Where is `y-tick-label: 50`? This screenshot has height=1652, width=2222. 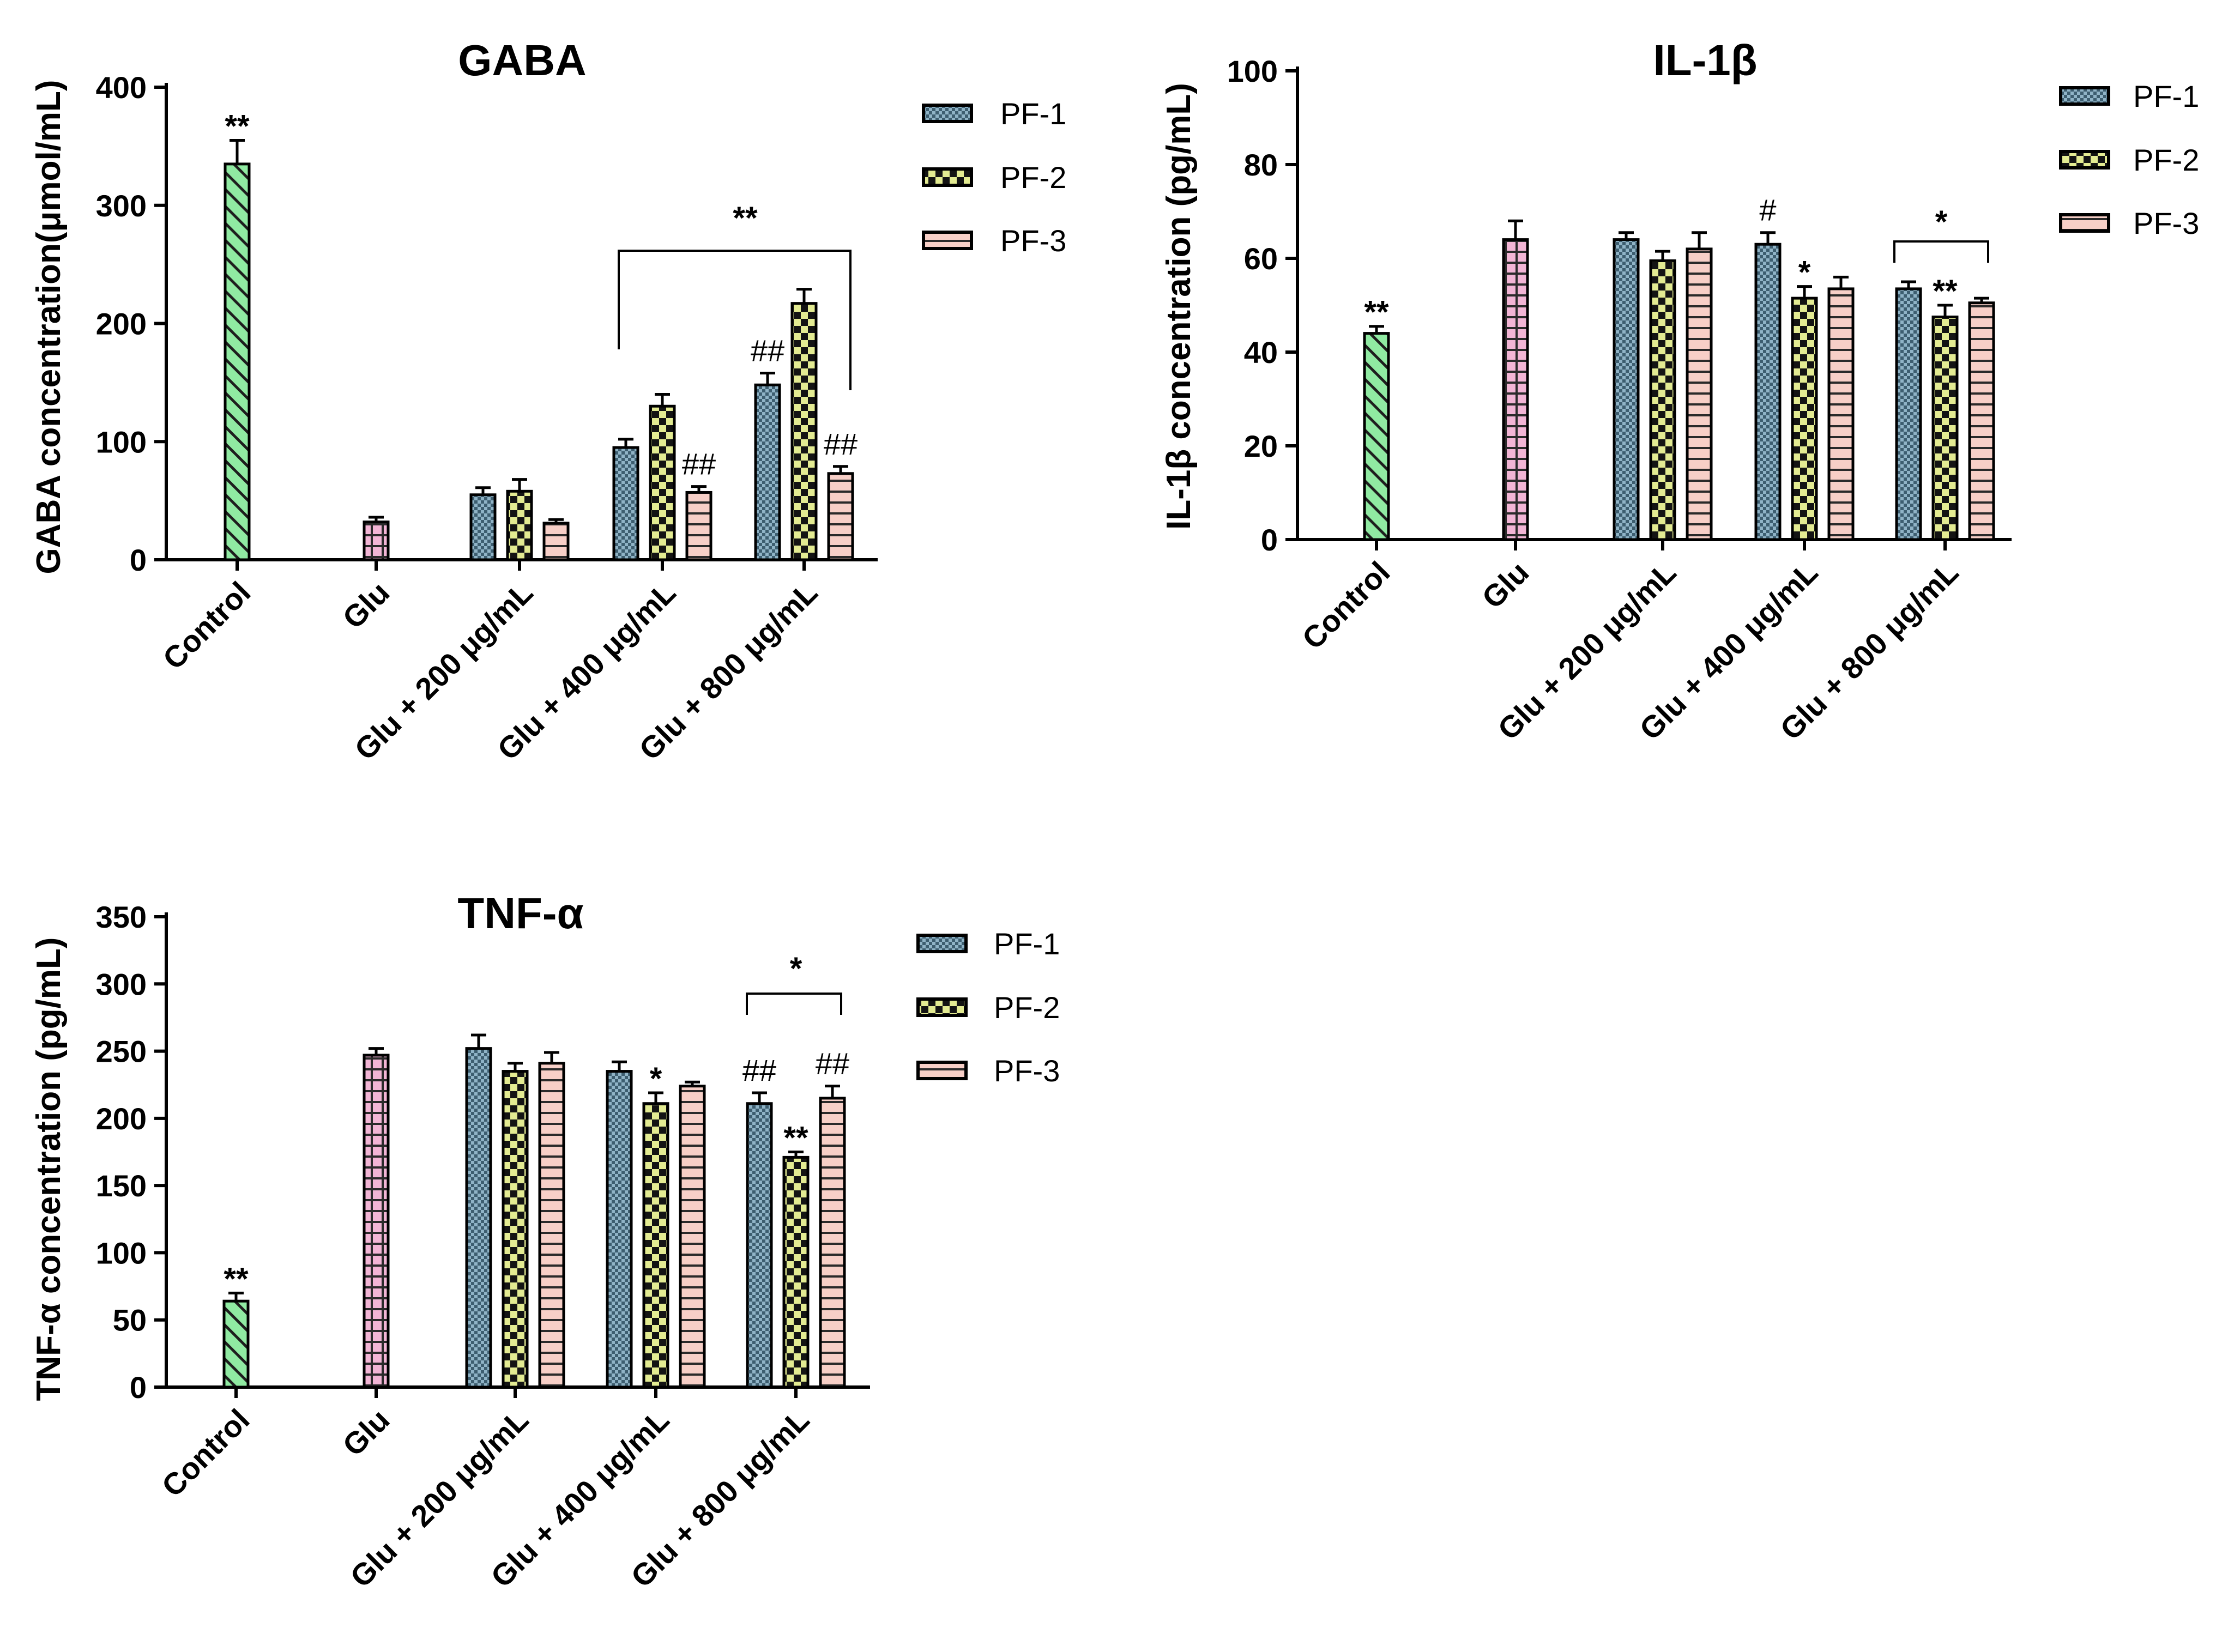 y-tick-label: 50 is located at coordinates (130, 1320).